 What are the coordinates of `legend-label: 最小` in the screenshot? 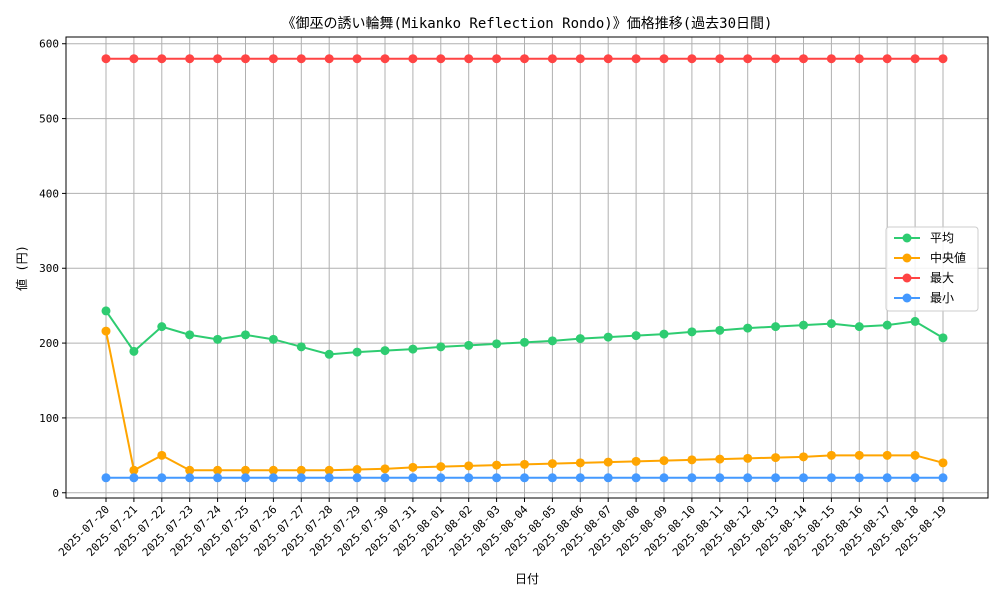 It's located at (942, 298).